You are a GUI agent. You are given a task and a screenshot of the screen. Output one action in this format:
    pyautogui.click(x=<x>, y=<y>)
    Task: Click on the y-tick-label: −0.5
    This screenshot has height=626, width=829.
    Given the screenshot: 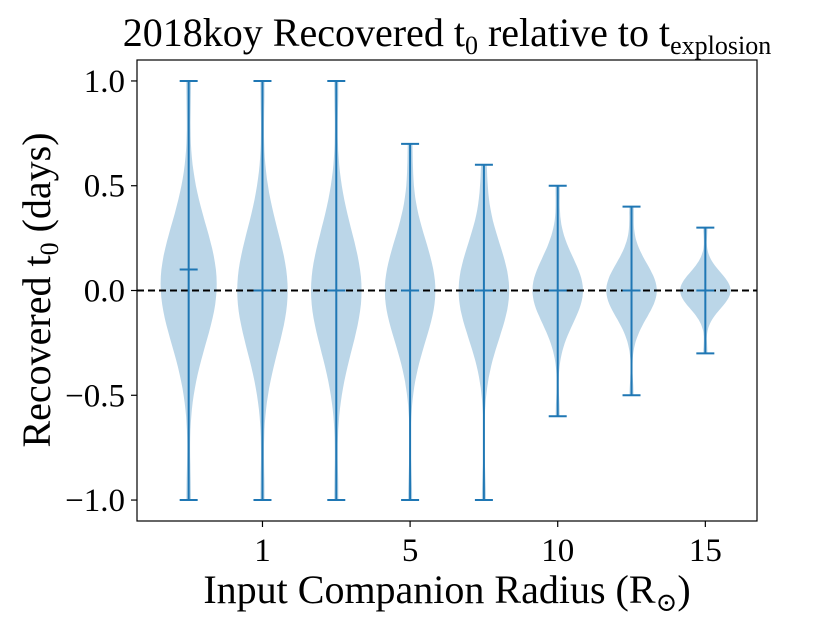 What is the action you would take?
    pyautogui.click(x=95, y=396)
    